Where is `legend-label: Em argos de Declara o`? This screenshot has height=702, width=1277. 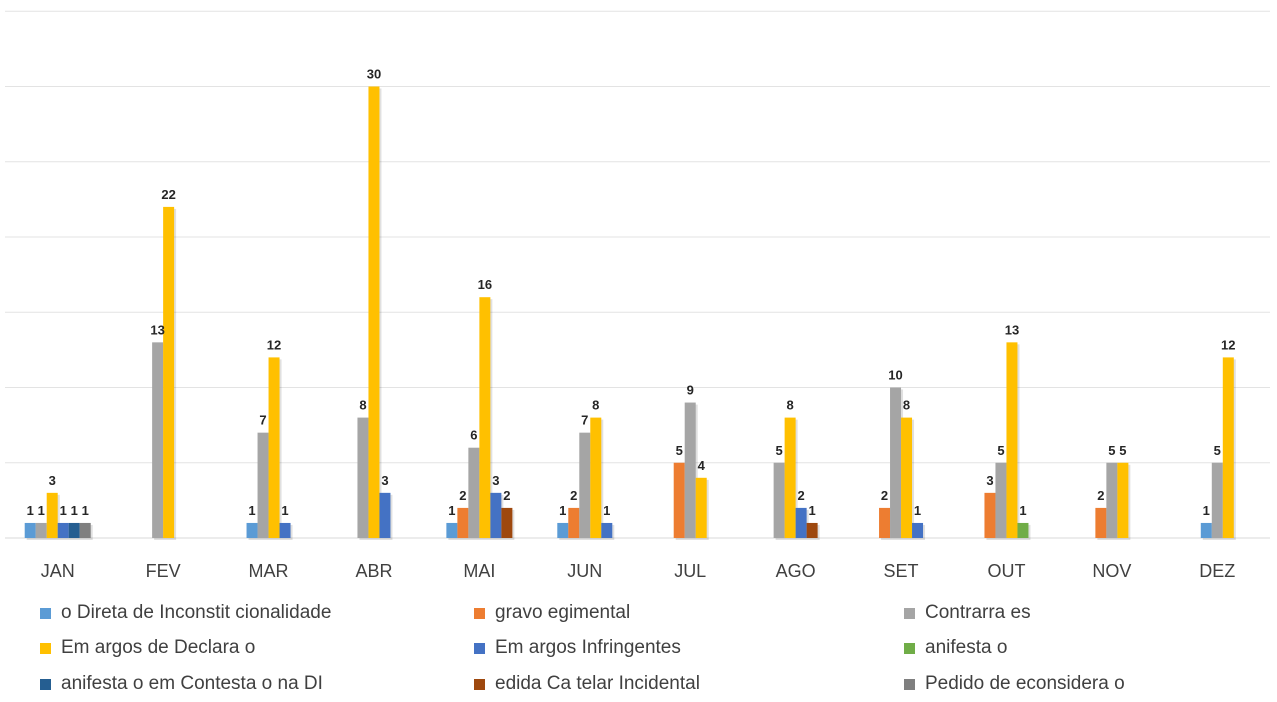
legend-label: Em argos de Declara o is located at coordinates (158, 647).